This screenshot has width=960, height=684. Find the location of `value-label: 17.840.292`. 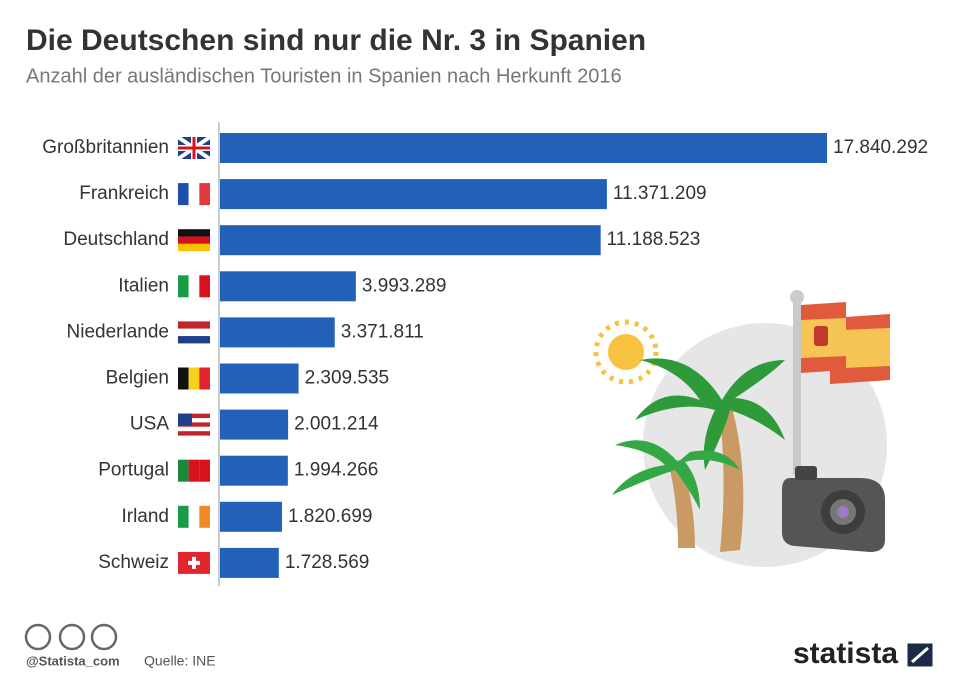

value-label: 17.840.292 is located at coordinates (880, 147).